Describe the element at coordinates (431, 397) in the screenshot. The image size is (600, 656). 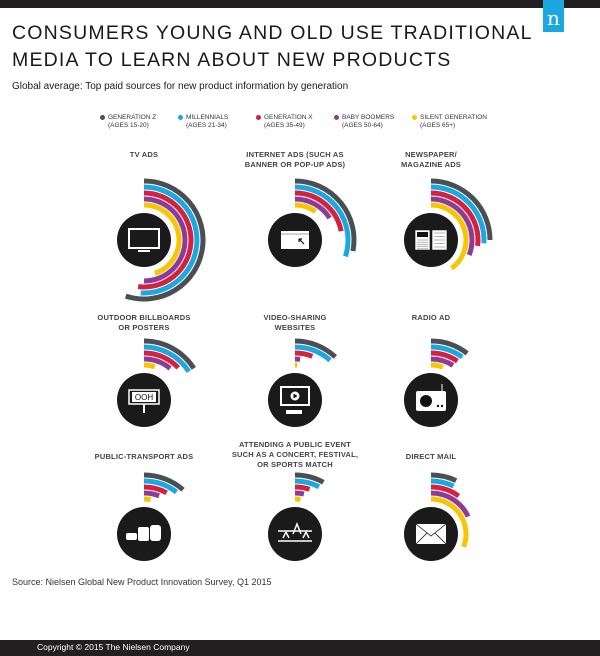
I see `radio-icon` at that location.